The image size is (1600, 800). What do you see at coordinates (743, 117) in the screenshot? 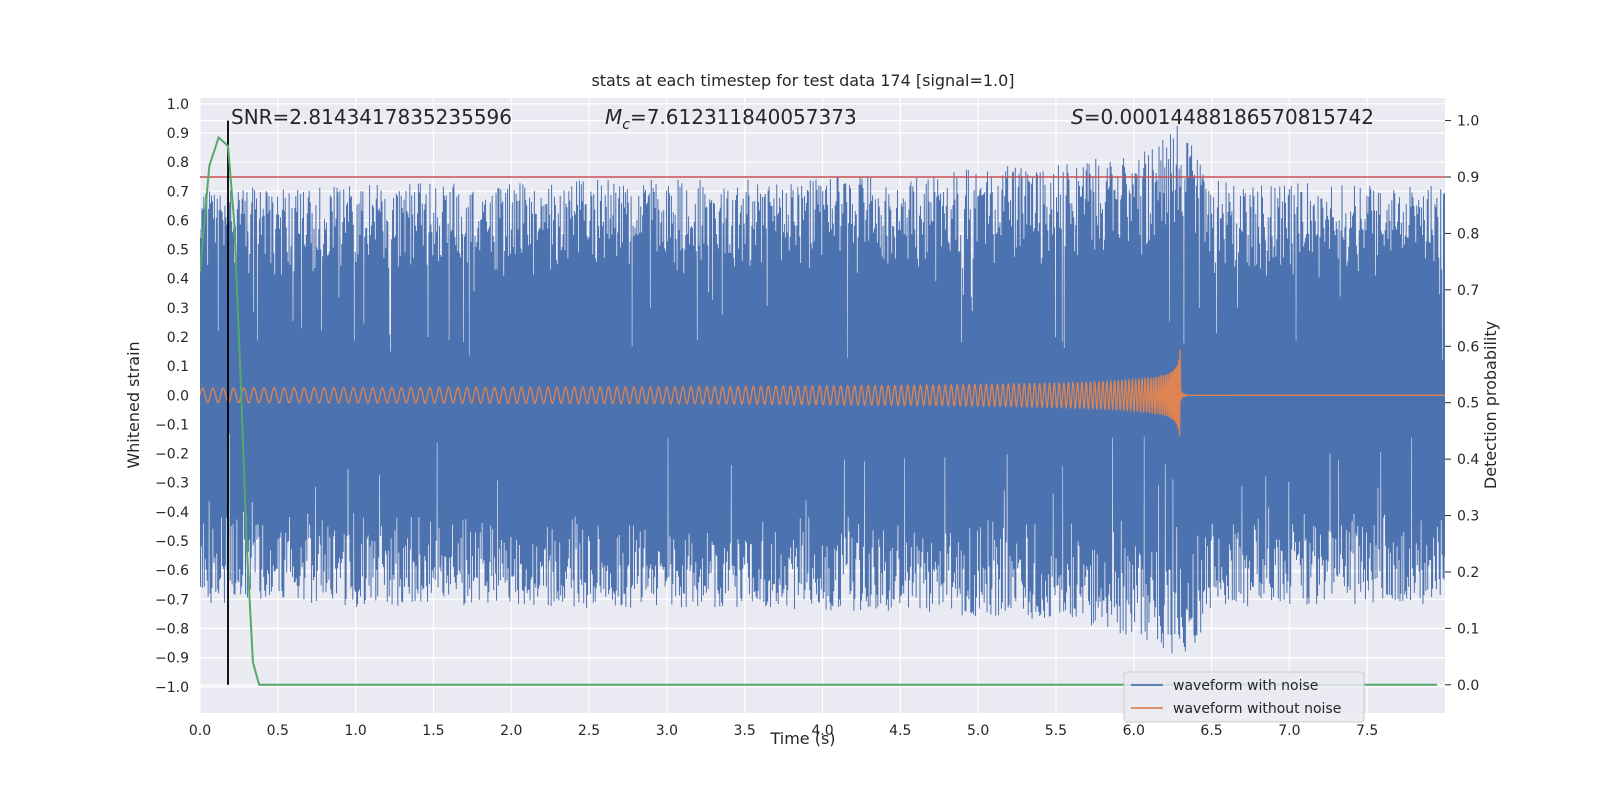
I see `annotation-mc-value: =7.612311840057373` at bounding box center [743, 117].